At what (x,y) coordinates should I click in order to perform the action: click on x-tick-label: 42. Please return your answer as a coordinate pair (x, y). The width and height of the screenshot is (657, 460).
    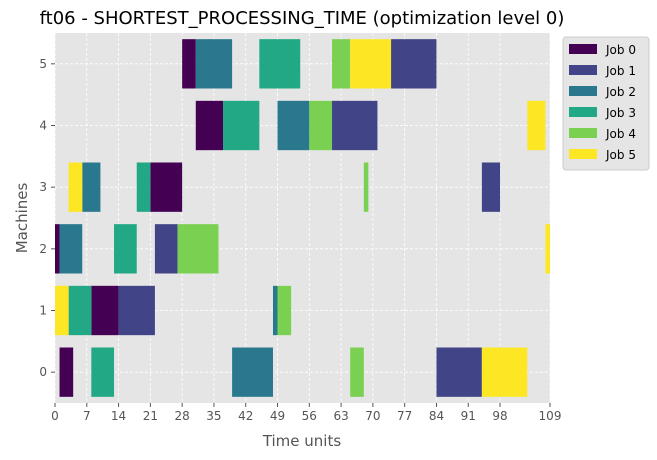
    Looking at the image, I should click on (245, 416).